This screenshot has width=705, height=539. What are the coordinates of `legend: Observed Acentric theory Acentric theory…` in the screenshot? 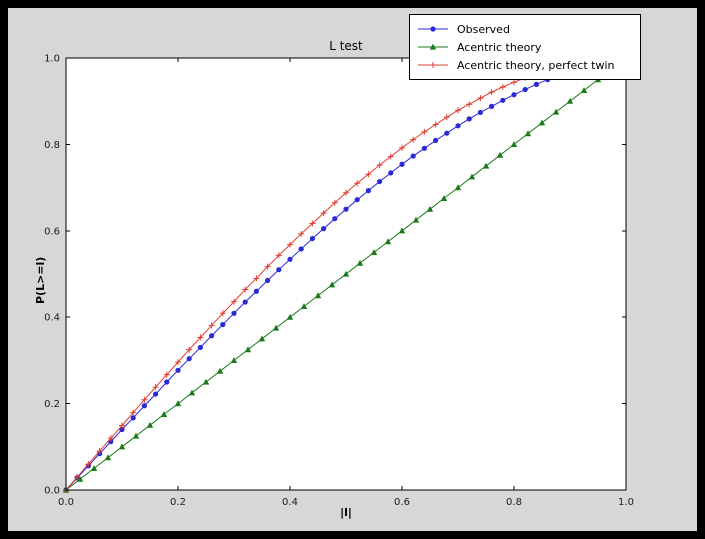 It's located at (525, 47).